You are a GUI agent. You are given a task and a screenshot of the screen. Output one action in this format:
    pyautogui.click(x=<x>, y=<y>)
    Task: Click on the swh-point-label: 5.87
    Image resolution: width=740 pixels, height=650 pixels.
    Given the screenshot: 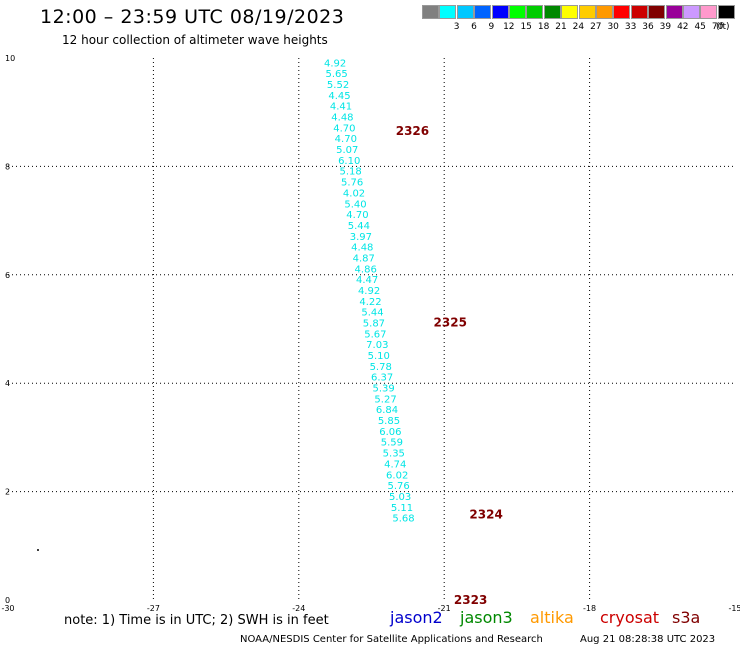 What is the action you would take?
    pyautogui.click(x=374, y=323)
    